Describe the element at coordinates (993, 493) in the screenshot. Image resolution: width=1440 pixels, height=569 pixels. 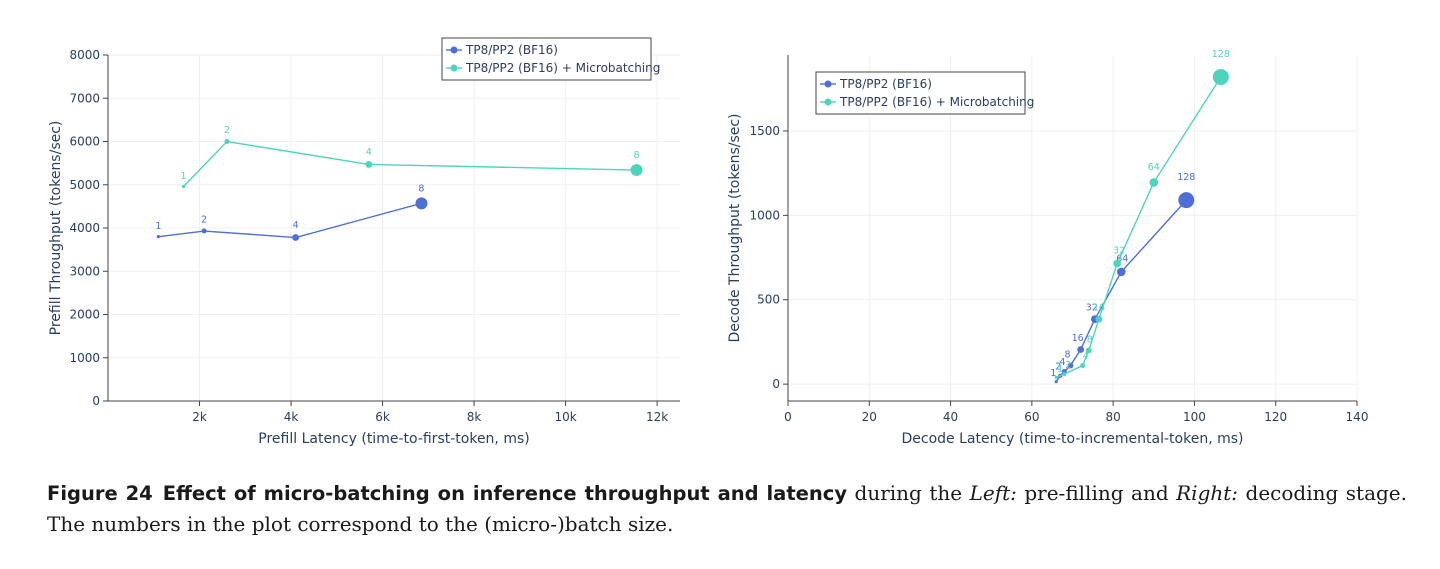
I see `caption-left-label: Left:` at that location.